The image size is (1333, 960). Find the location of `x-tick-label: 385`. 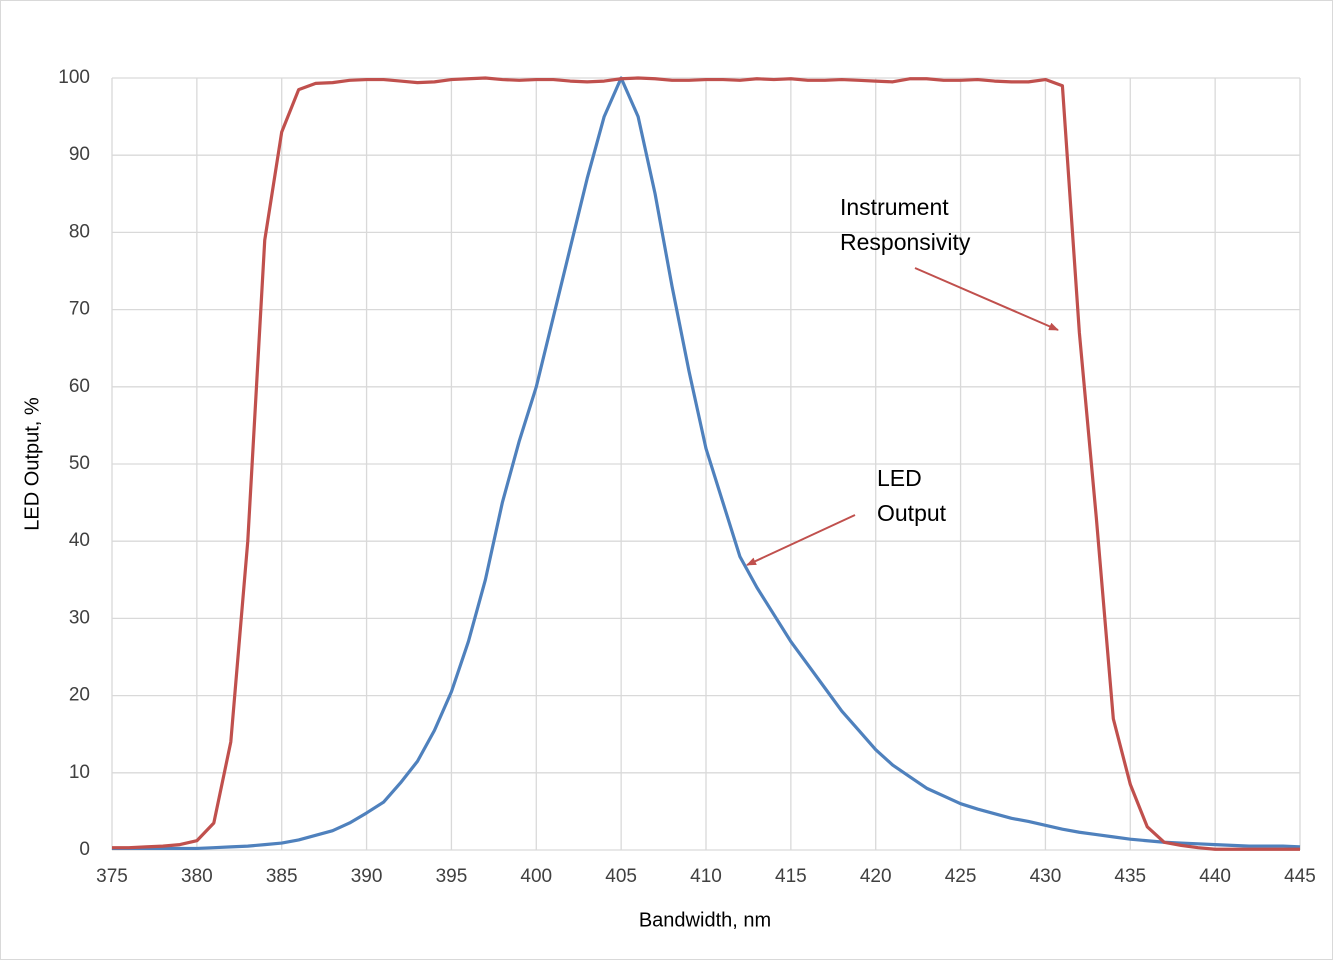

x-tick-label: 385 is located at coordinates (282, 876).